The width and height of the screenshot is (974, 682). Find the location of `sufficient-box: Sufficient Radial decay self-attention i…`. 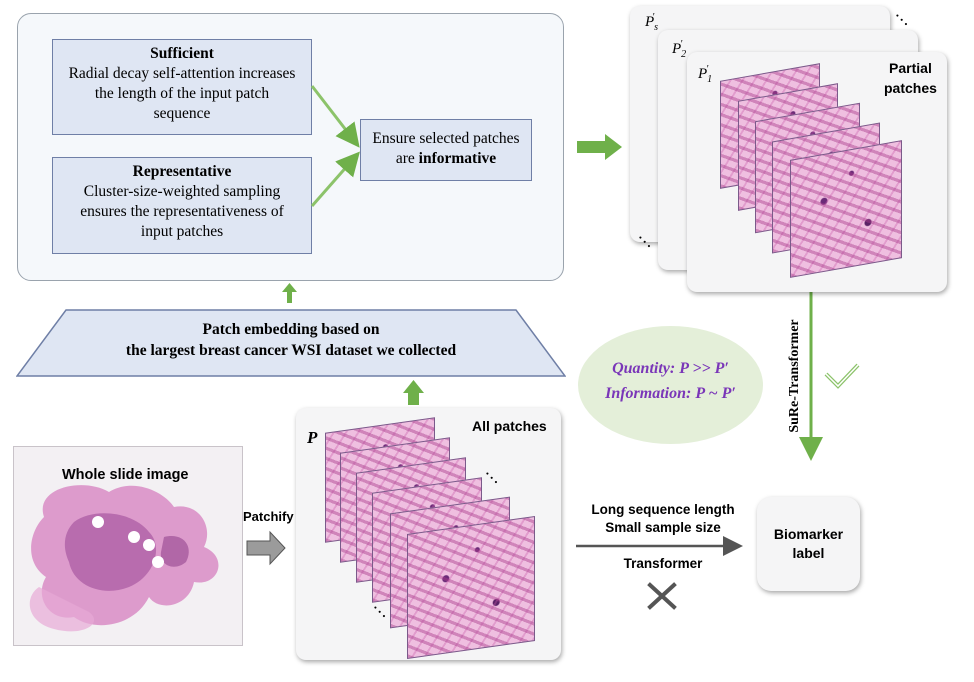

sufficient-box: Sufficient Radial decay self-attention i… is located at coordinates (182, 87).